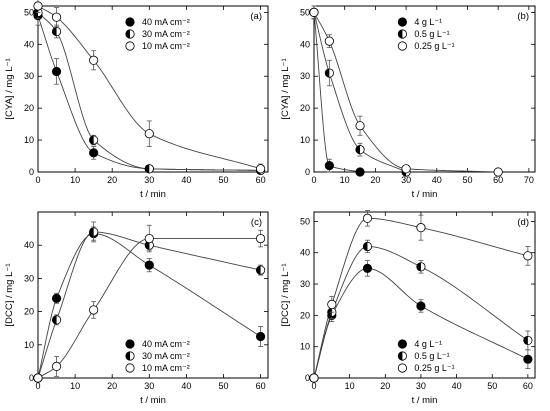  I want to click on legend-label: 10 mA cm⁻², so click(166, 368).